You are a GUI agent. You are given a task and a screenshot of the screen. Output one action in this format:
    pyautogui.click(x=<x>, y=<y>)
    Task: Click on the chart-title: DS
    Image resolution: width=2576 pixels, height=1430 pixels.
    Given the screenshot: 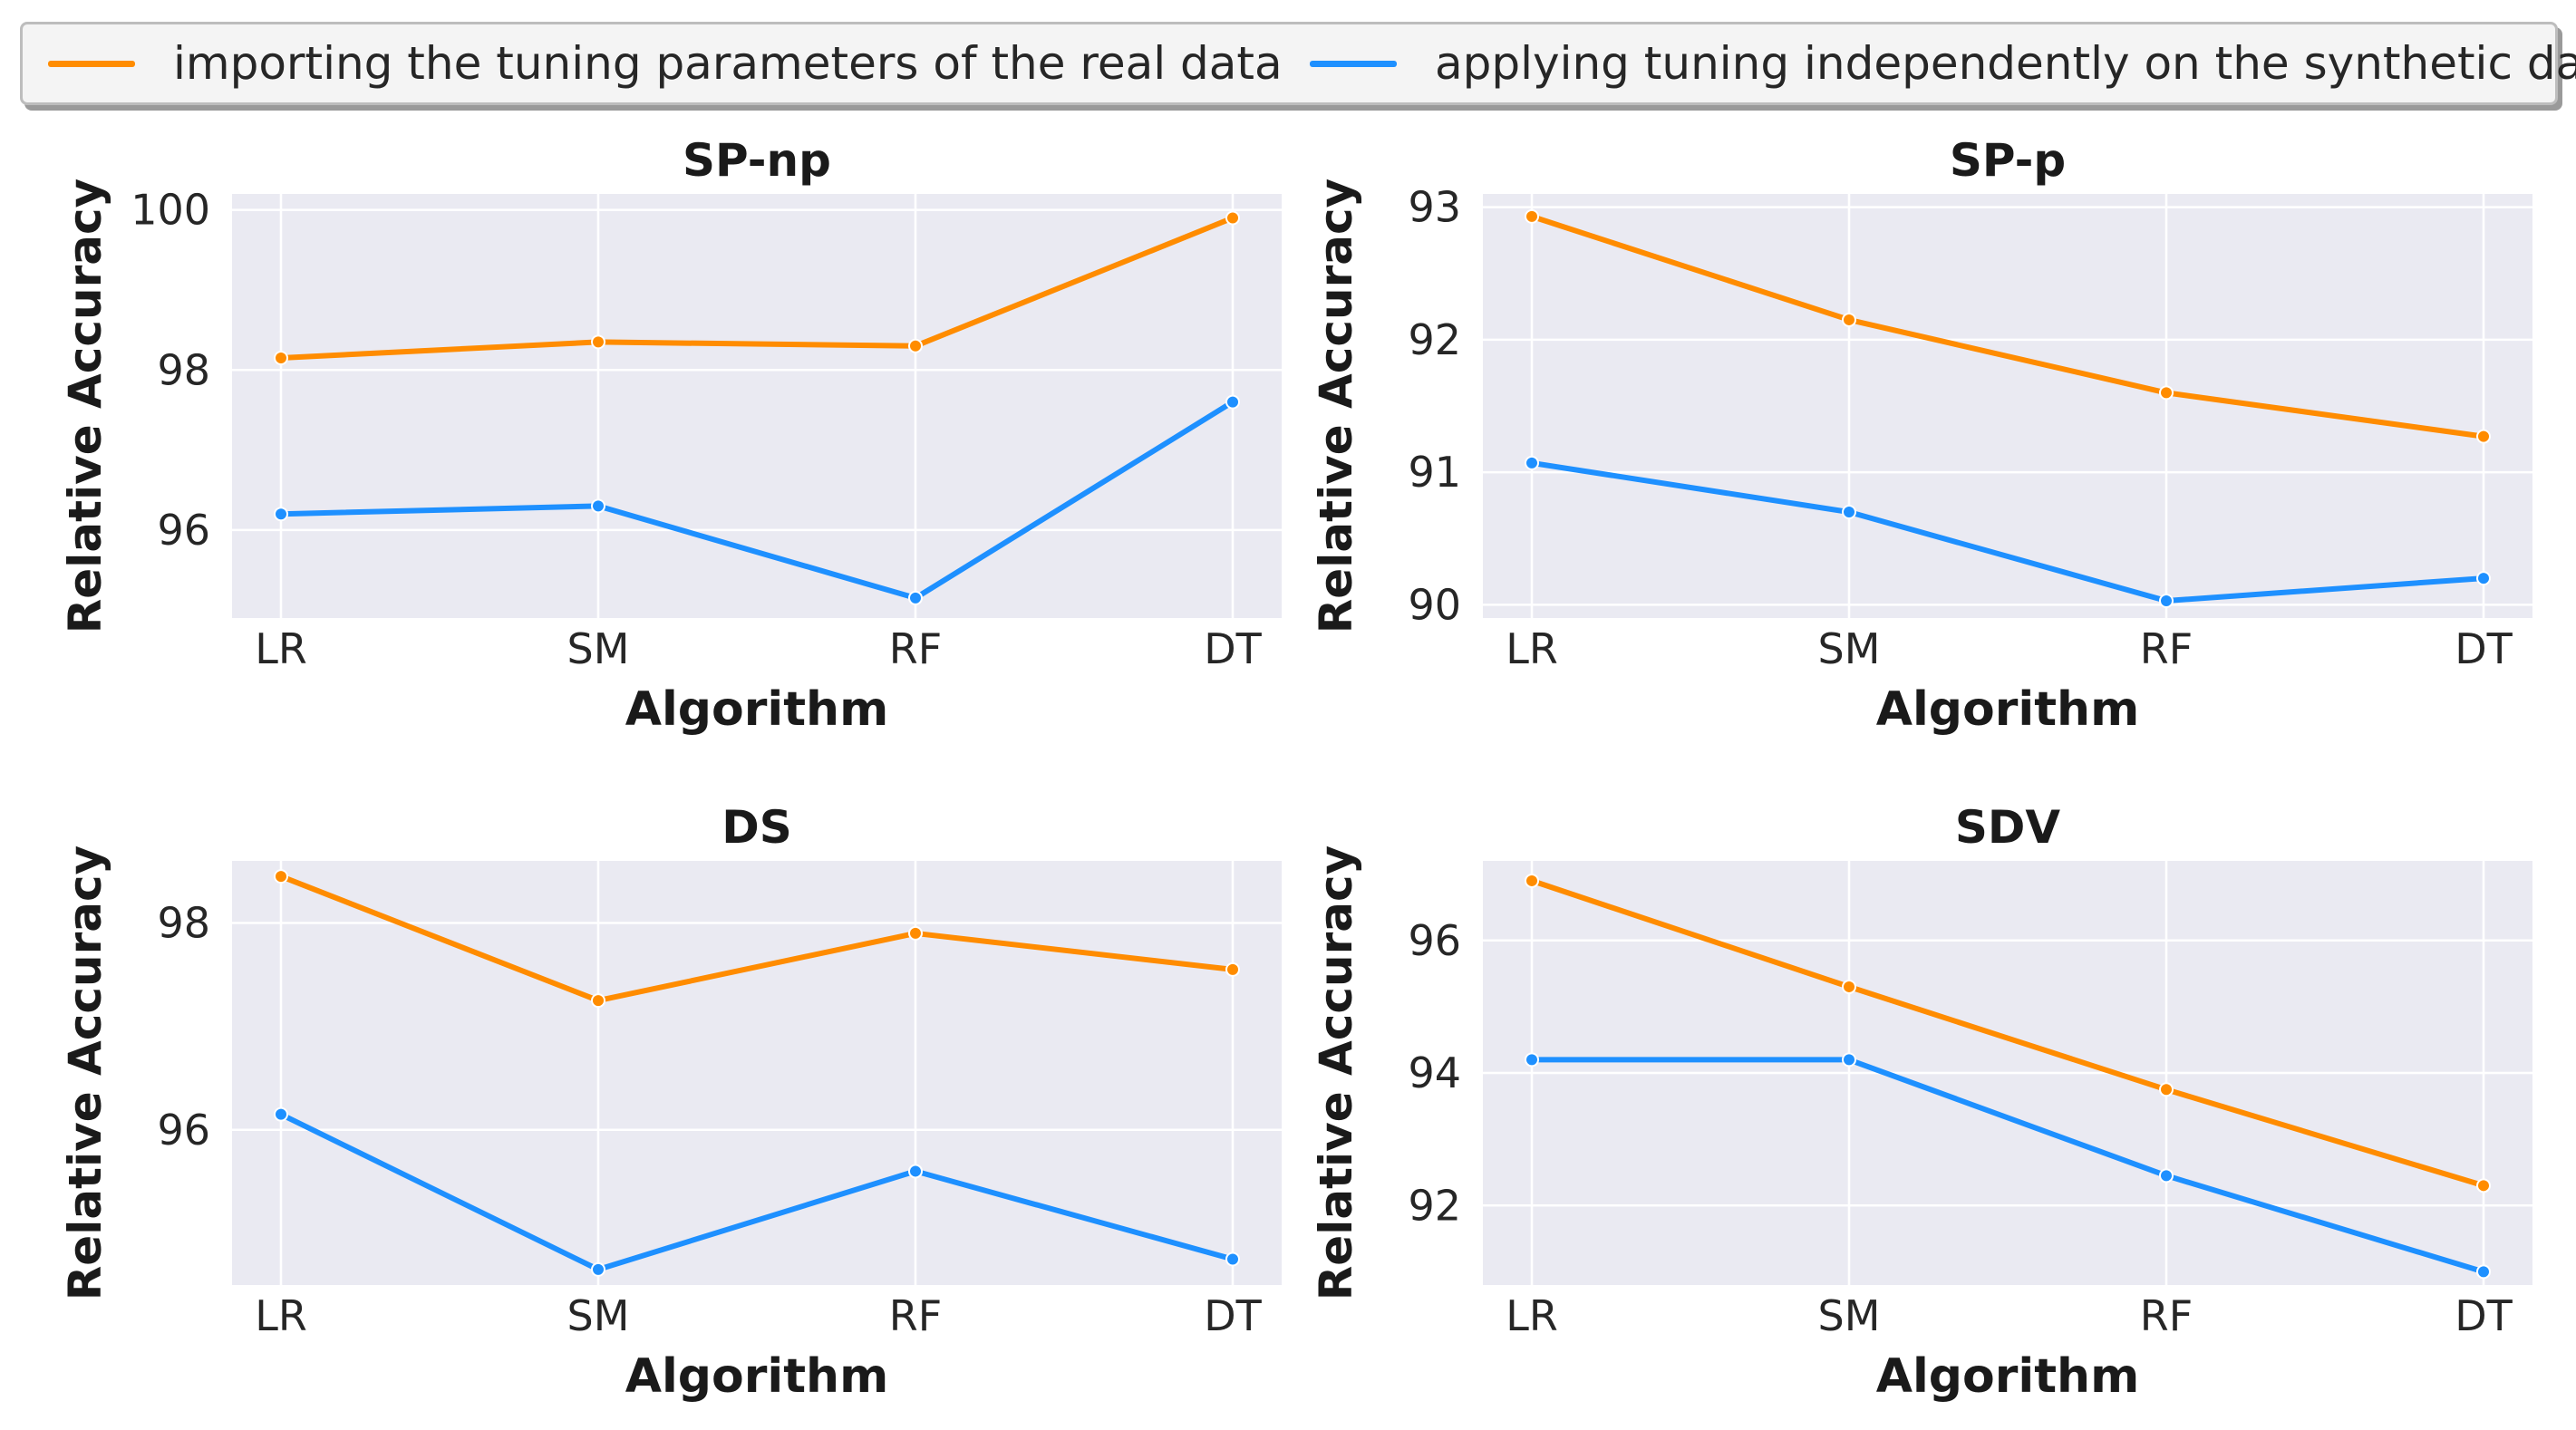 What is the action you would take?
    pyautogui.click(x=756, y=827)
    